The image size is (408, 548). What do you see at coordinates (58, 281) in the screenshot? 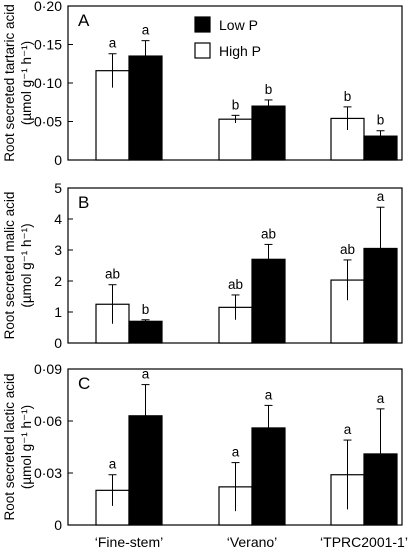
I see `y-tick-label: 2` at bounding box center [58, 281].